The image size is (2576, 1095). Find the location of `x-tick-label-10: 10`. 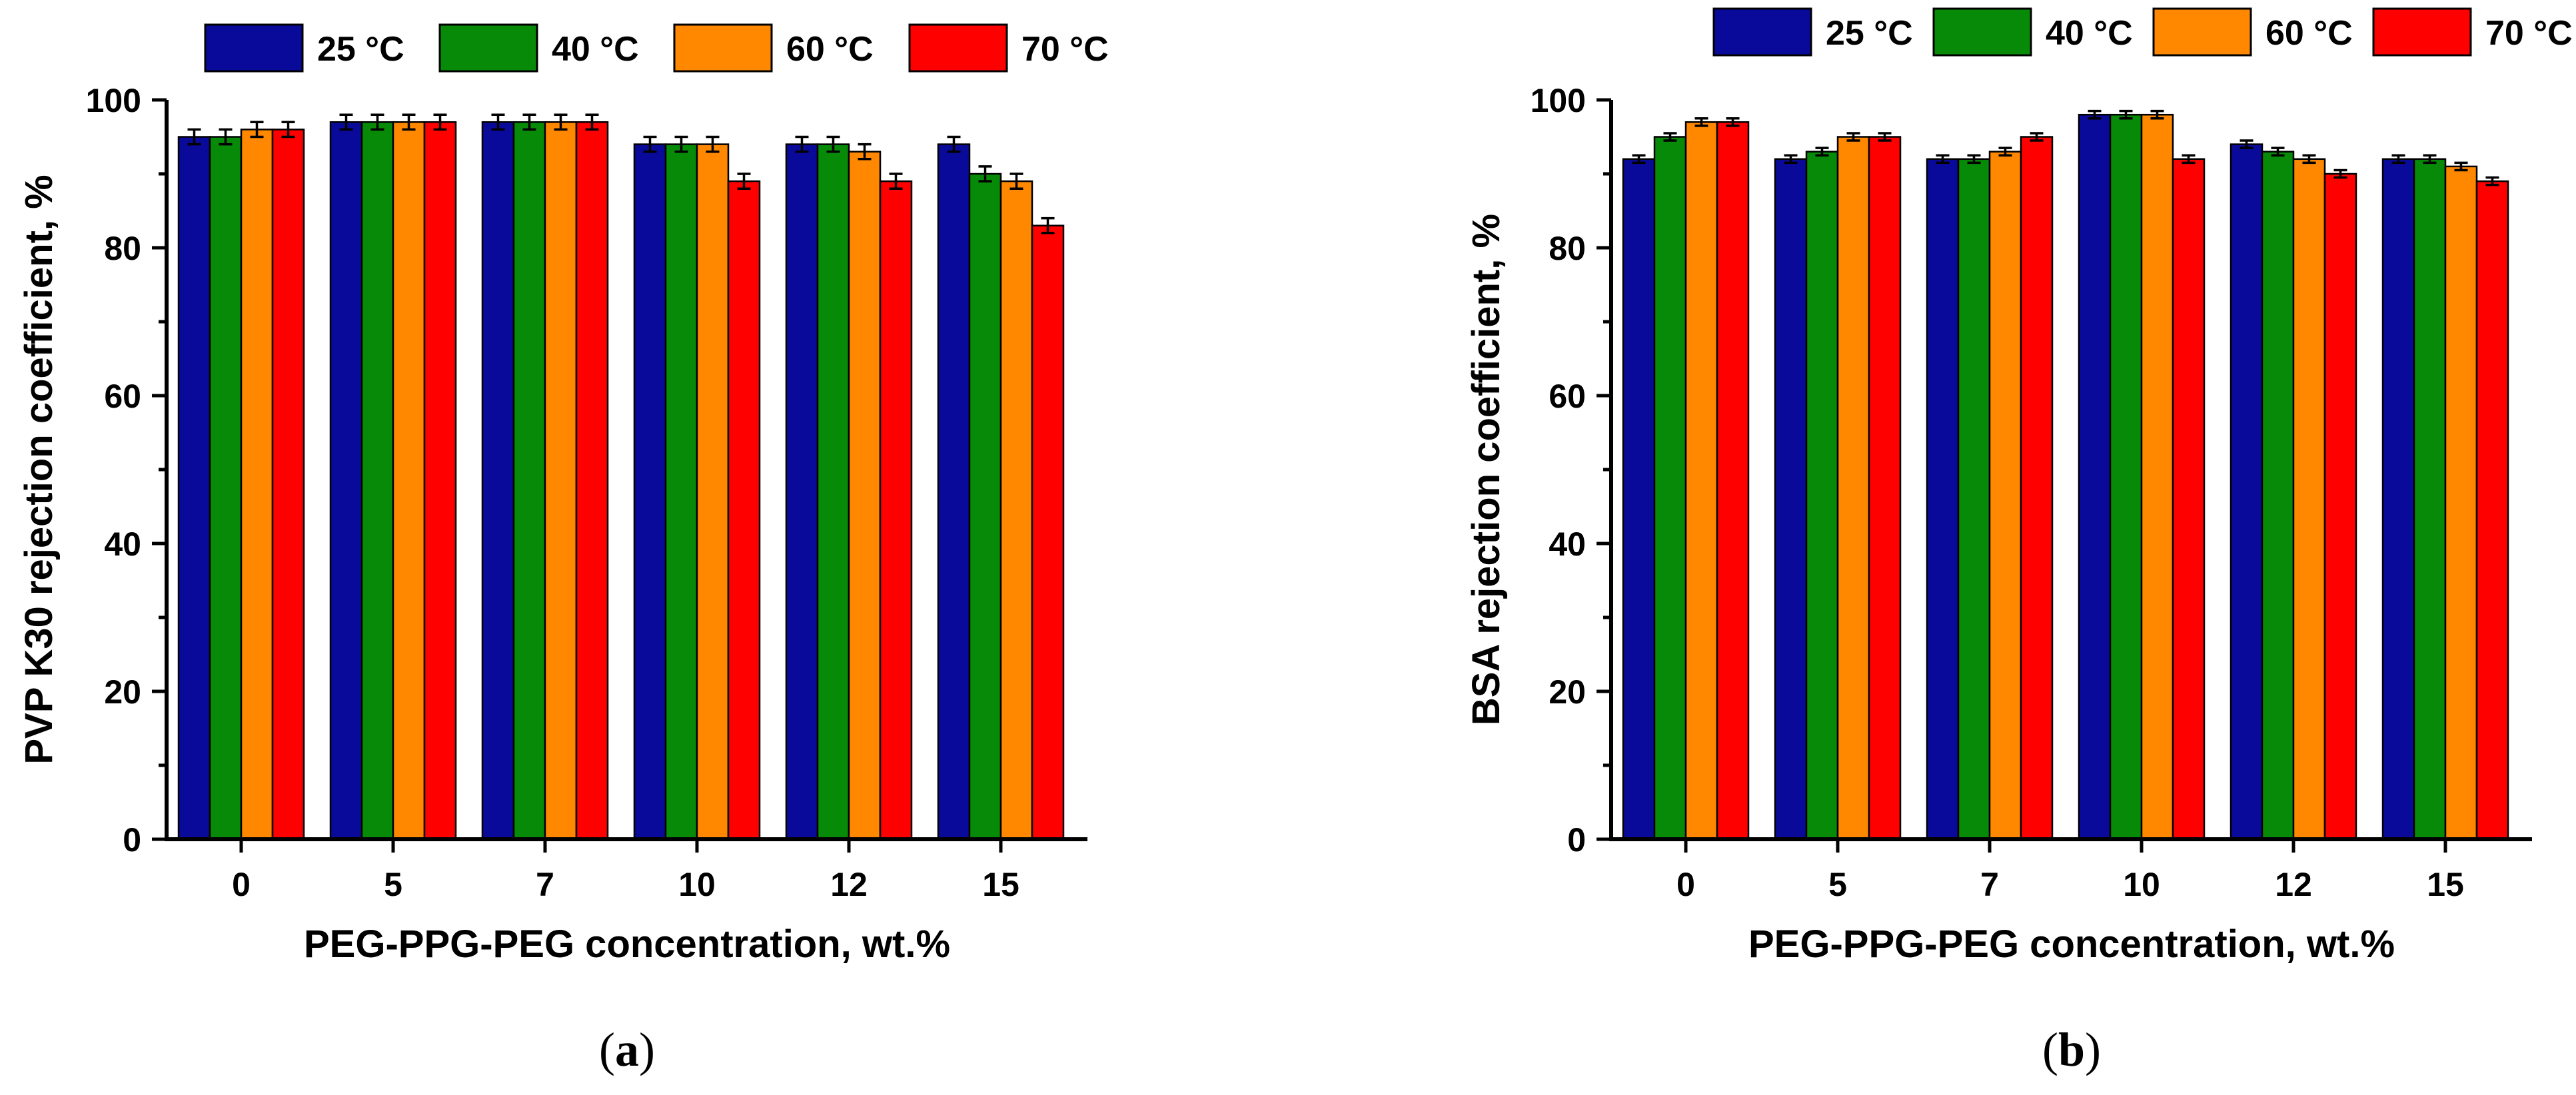

x-tick-label-10: 10 is located at coordinates (2142, 885).